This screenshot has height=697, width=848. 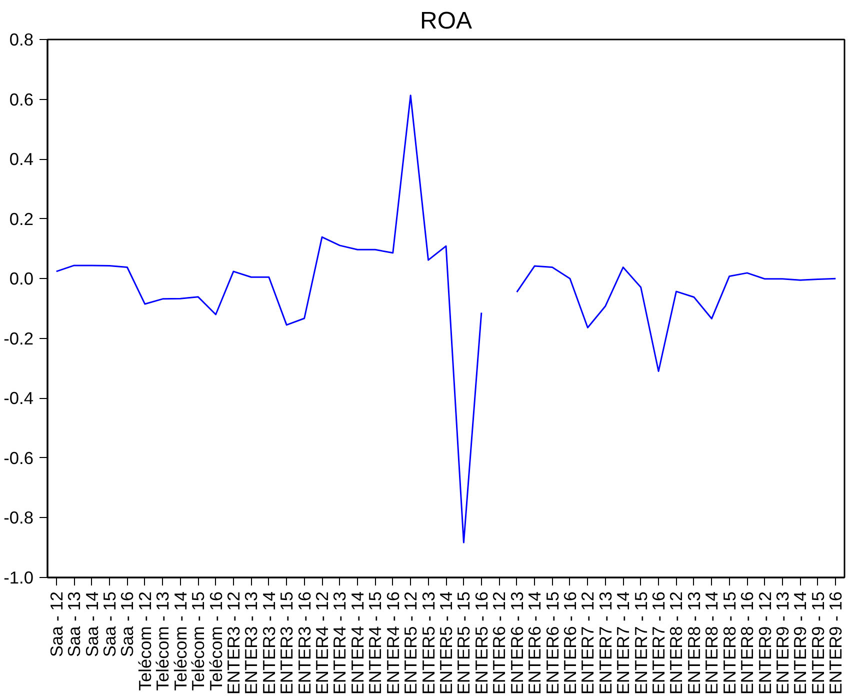 What do you see at coordinates (588, 643) in the screenshot?
I see `x-tick-label: ENTER7 - 12` at bounding box center [588, 643].